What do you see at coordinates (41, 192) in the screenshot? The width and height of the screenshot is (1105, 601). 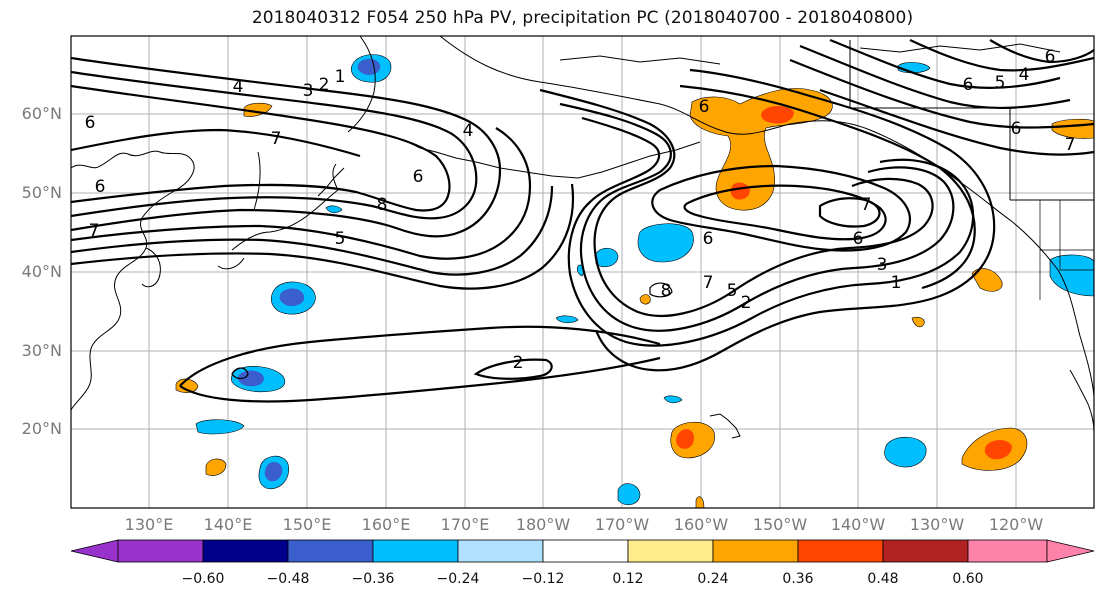 I see `lat-label: 50°N` at bounding box center [41, 192].